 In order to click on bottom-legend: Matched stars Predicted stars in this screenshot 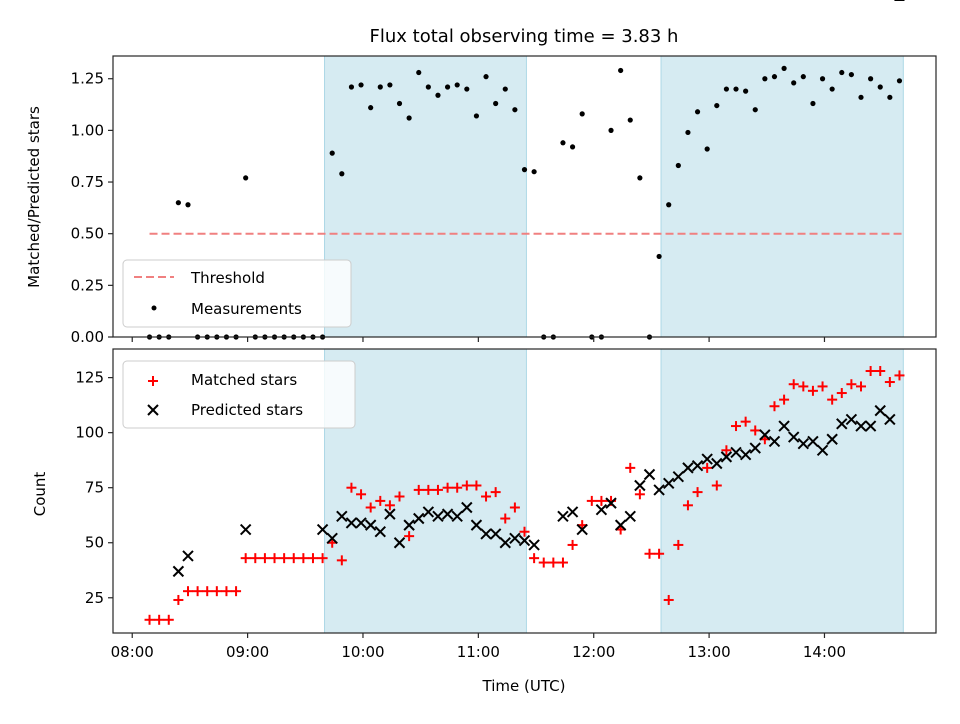, I will do `click(239, 394)`.